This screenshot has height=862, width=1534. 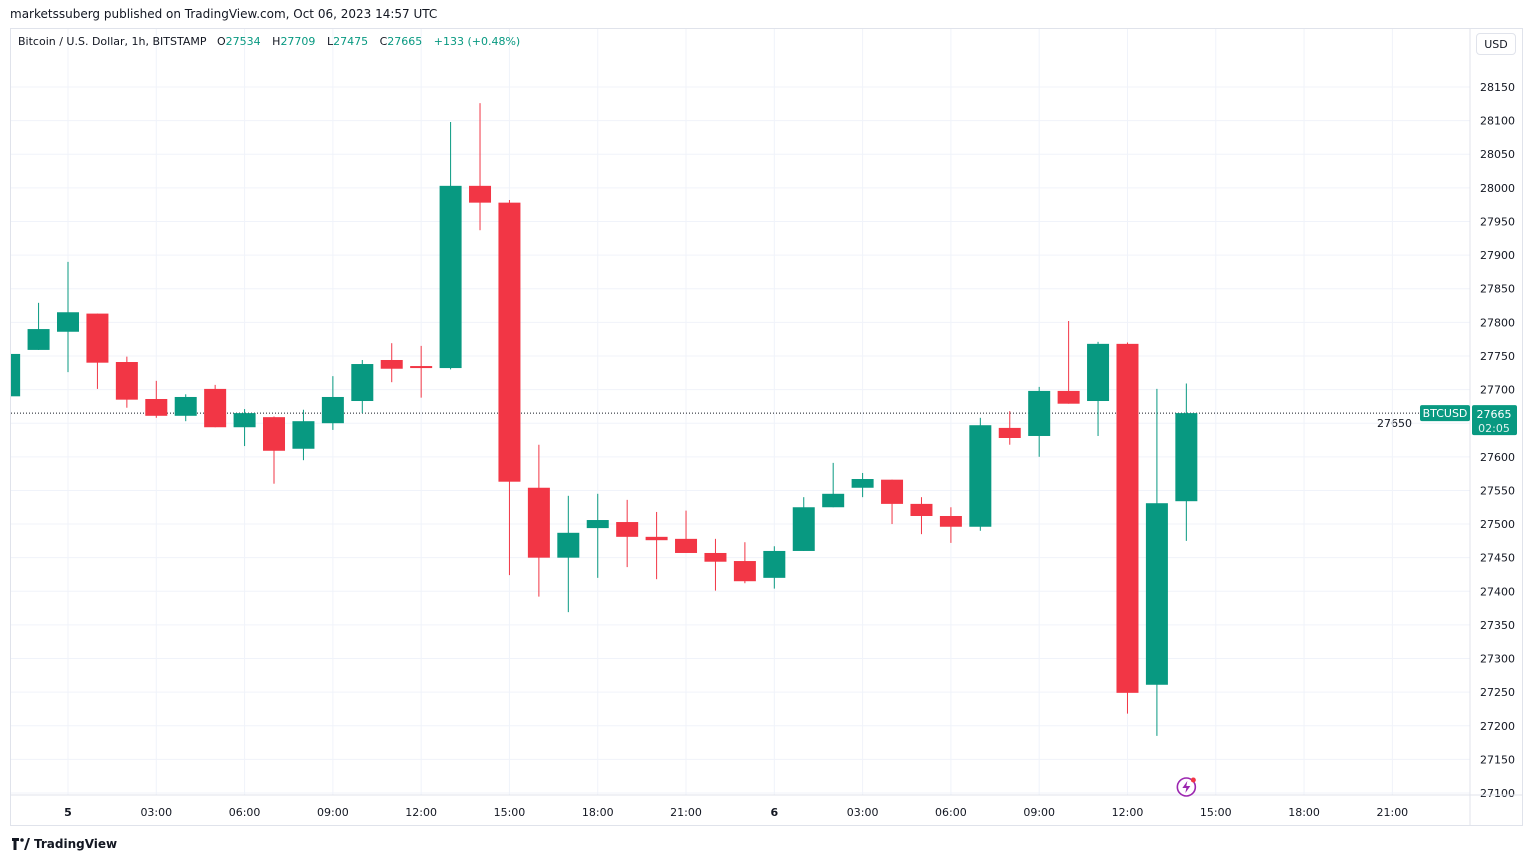 I want to click on symbol-title: Bitcoin / U.S. Dollar, 1h, BITSTAMP, so click(x=112, y=41).